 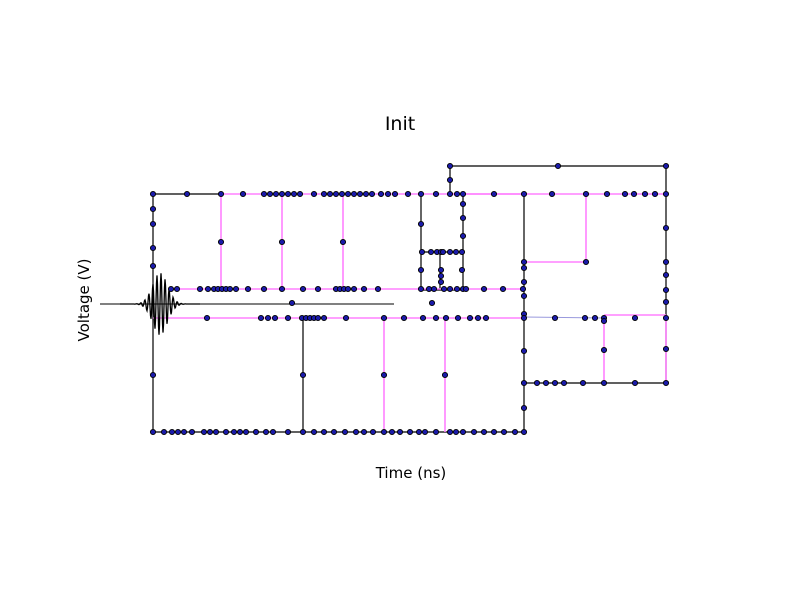 I want to click on pulse-layer, so click(x=160, y=304).